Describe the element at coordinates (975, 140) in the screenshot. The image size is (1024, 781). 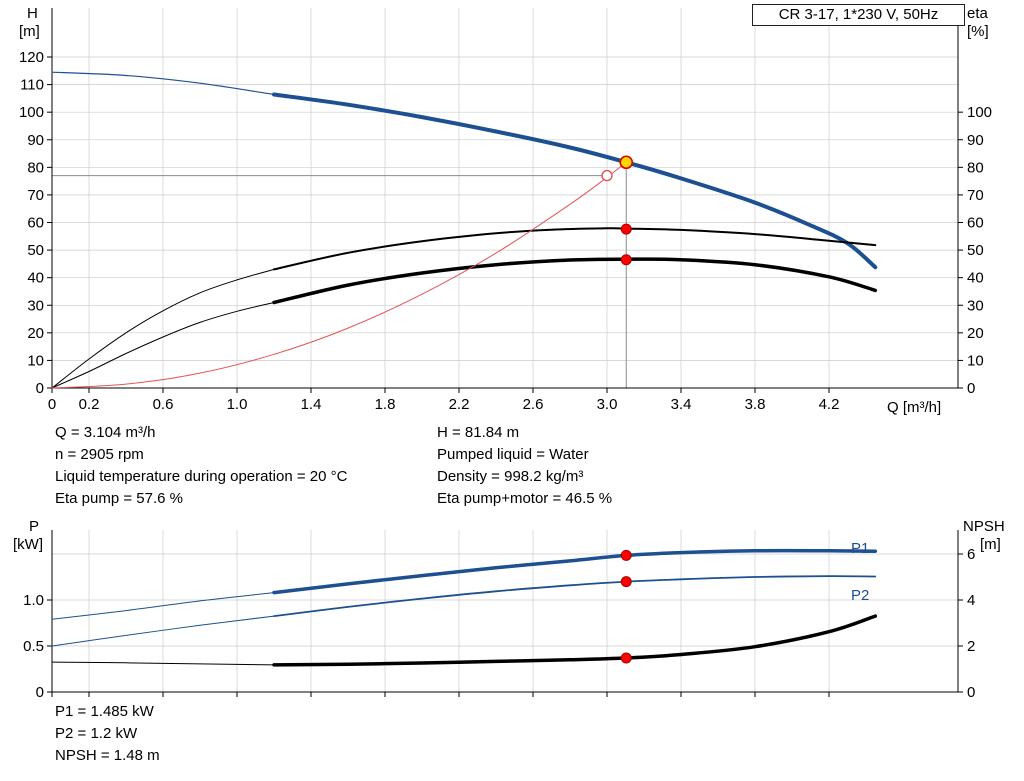
I see `y-right-tick-label: 90` at that location.